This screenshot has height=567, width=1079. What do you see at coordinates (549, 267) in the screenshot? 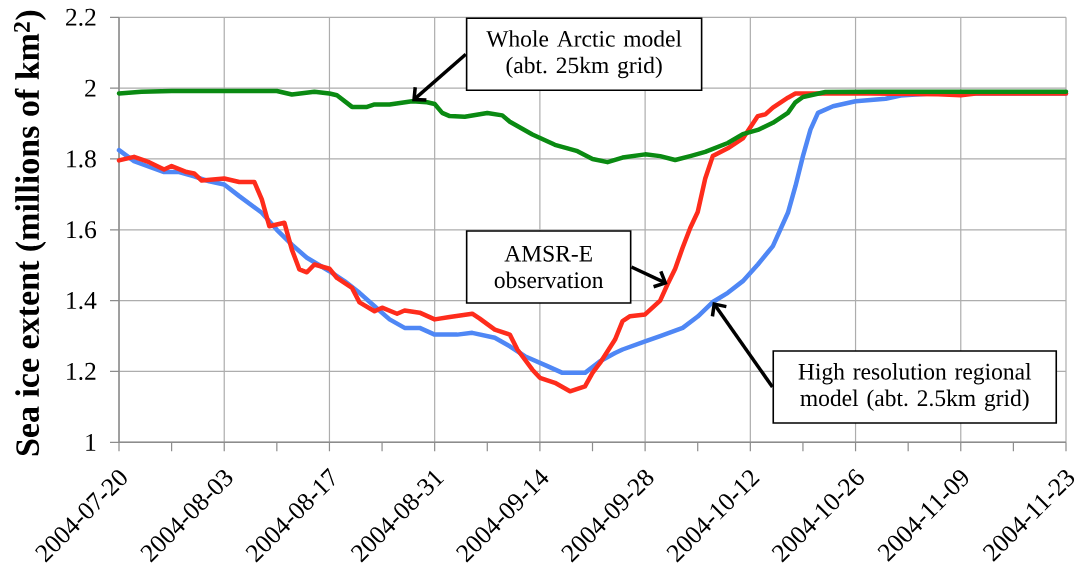
I see `annotation: AMSR-E observation` at bounding box center [549, 267].